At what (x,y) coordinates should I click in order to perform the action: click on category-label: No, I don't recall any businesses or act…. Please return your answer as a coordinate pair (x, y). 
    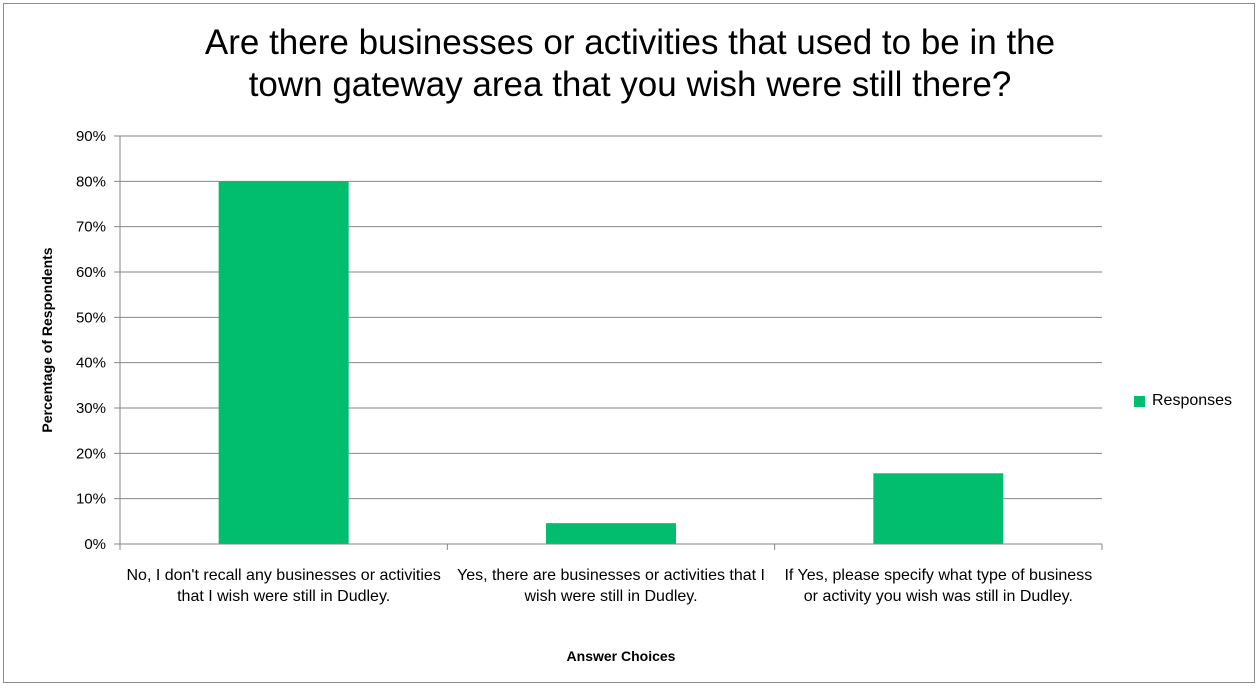
    Looking at the image, I should click on (283, 586).